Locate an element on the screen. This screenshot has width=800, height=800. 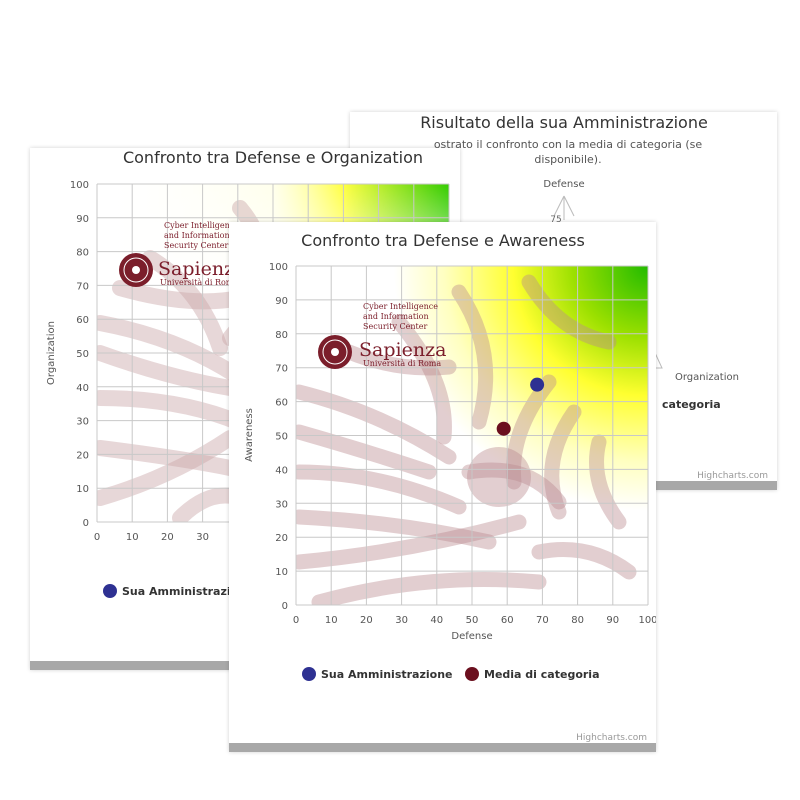
legend: Sua Amministrazio is located at coordinates (171, 591).